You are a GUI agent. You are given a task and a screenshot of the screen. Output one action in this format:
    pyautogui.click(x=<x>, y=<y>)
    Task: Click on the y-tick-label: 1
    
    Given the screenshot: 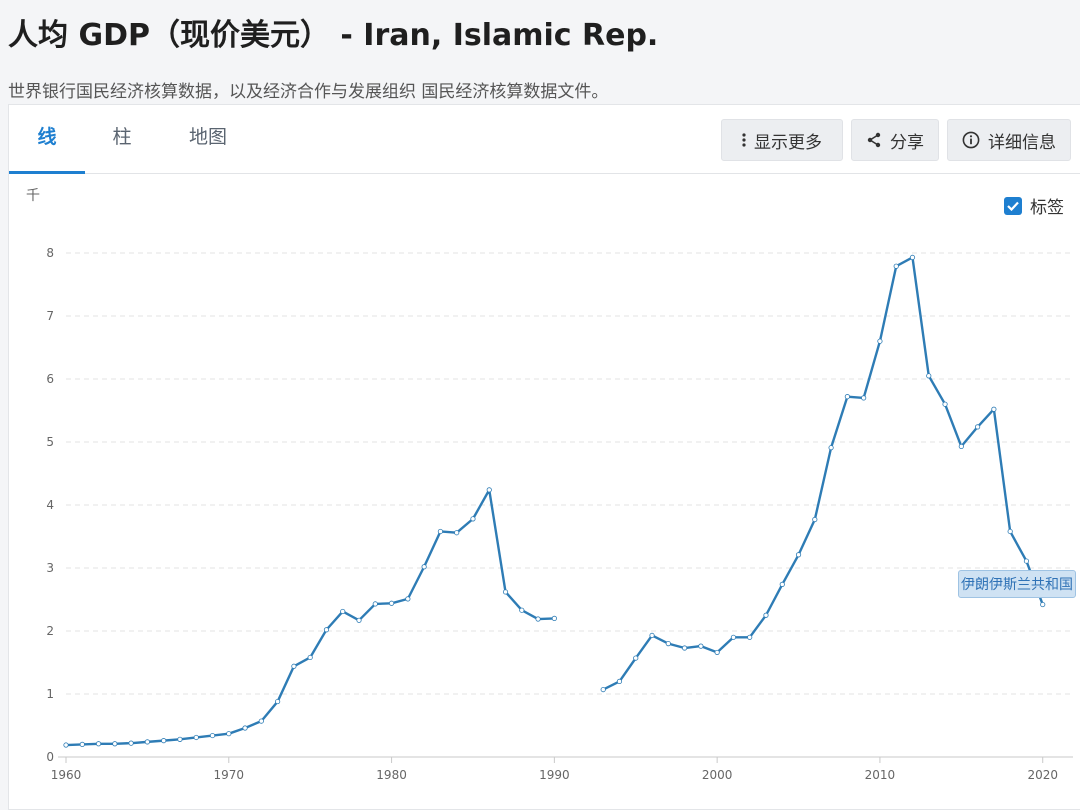 What is the action you would take?
    pyautogui.click(x=50, y=694)
    